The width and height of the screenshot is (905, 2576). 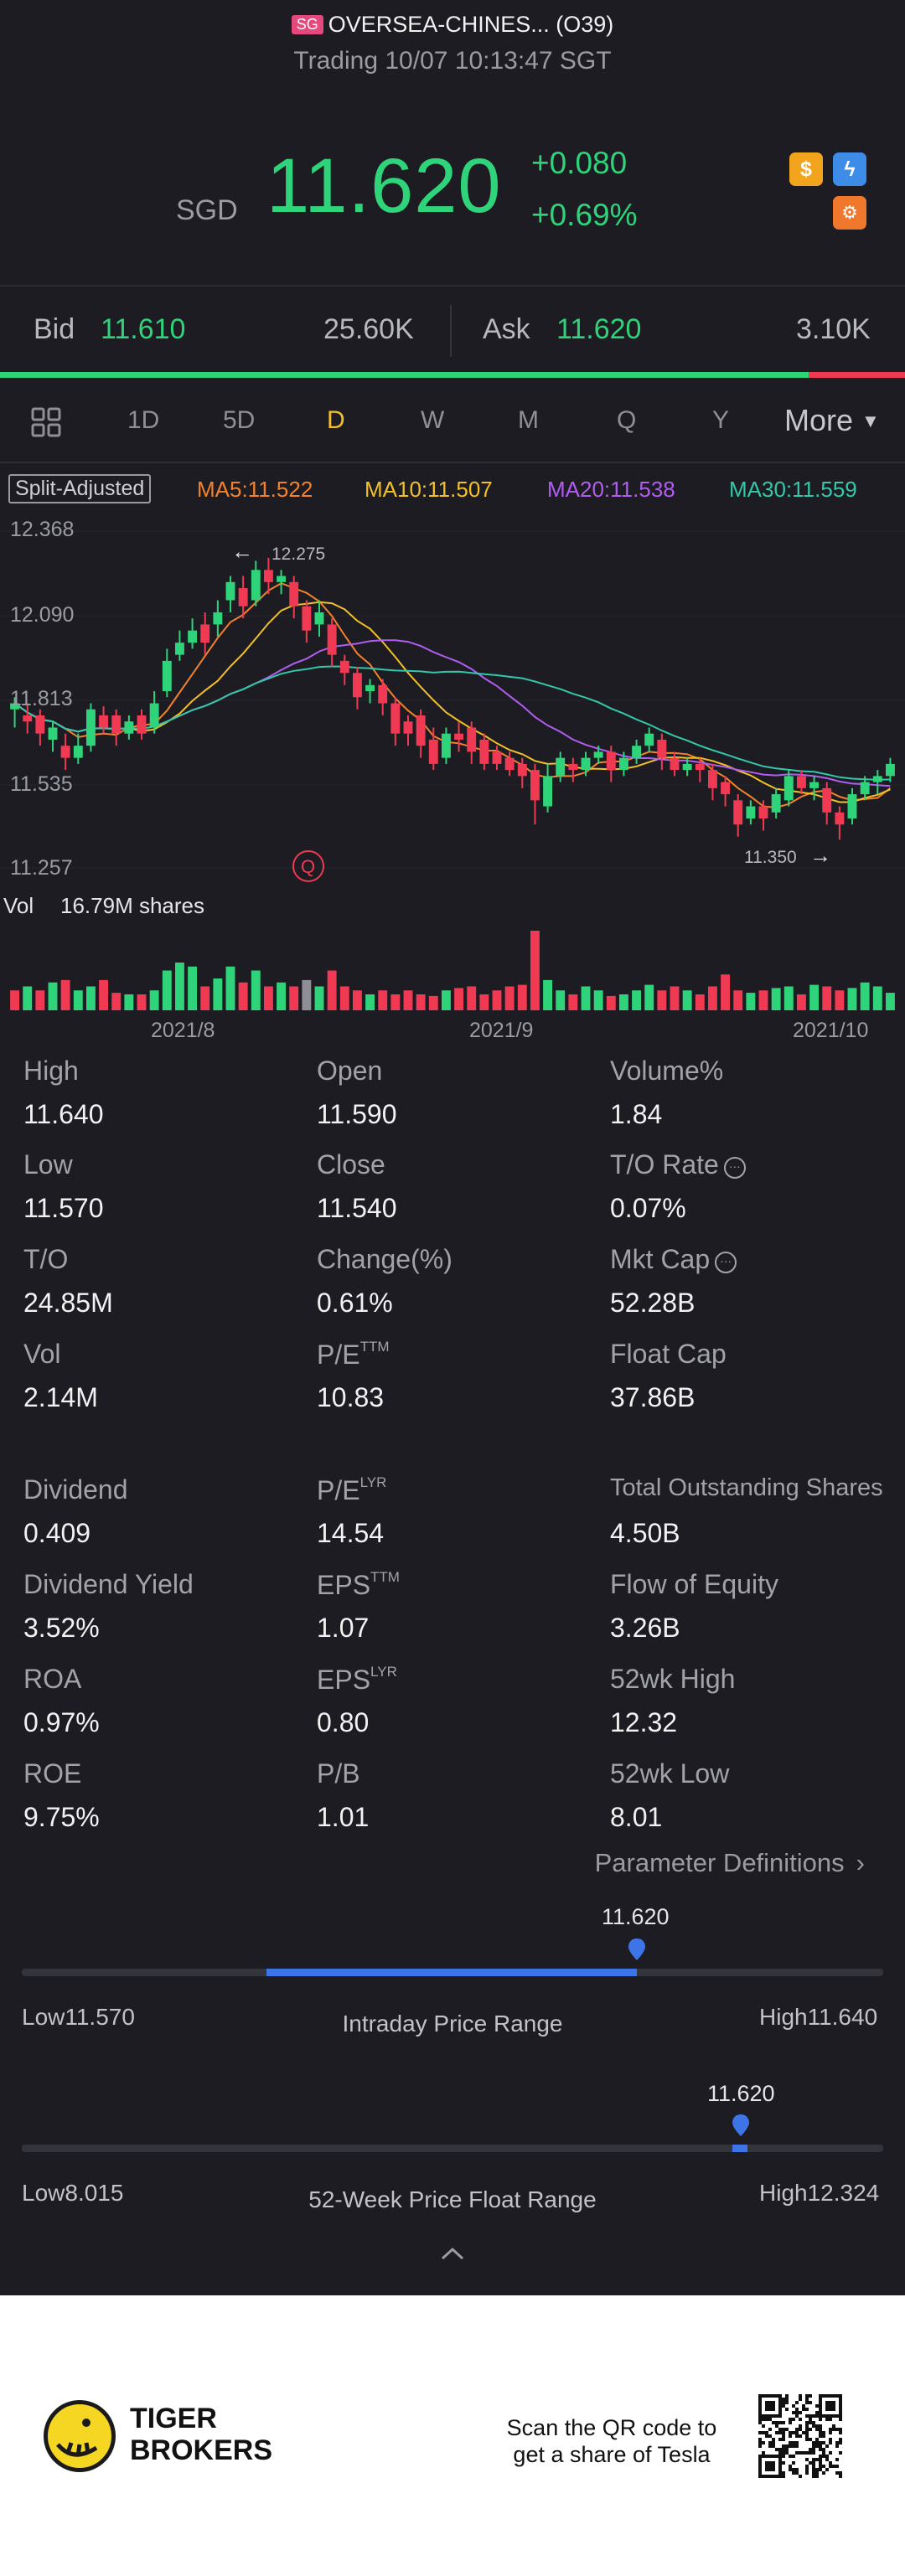 What do you see at coordinates (132, 905) in the screenshot?
I see `volume-value: 16.79M shares` at bounding box center [132, 905].